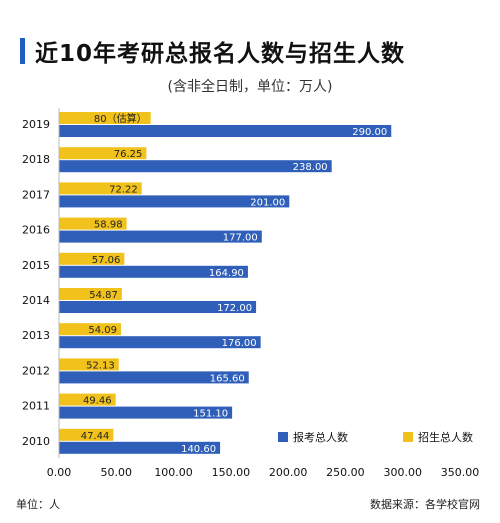 This screenshot has width=500, height=523. What do you see at coordinates (103, 295) in the screenshot?
I see `admissions-value-label: 54.87` at bounding box center [103, 295].